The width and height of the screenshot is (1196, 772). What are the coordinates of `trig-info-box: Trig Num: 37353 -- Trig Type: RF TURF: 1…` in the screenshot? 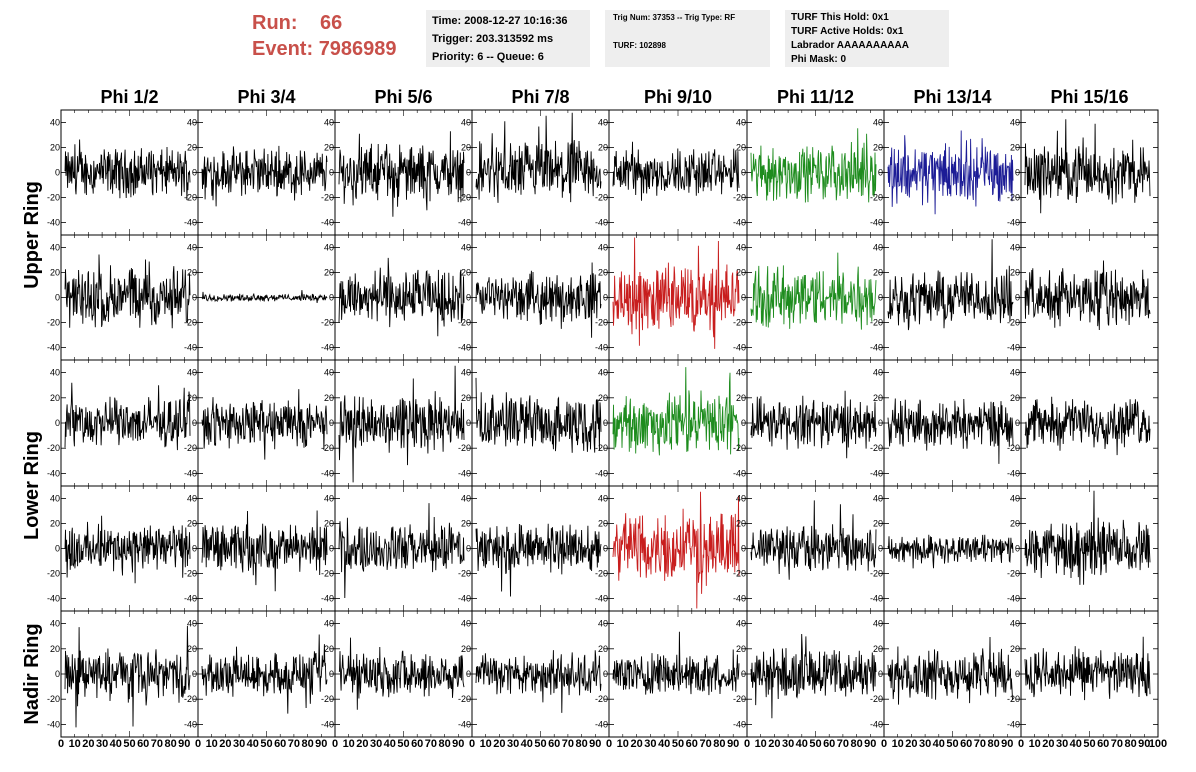 It's located at (687, 38).